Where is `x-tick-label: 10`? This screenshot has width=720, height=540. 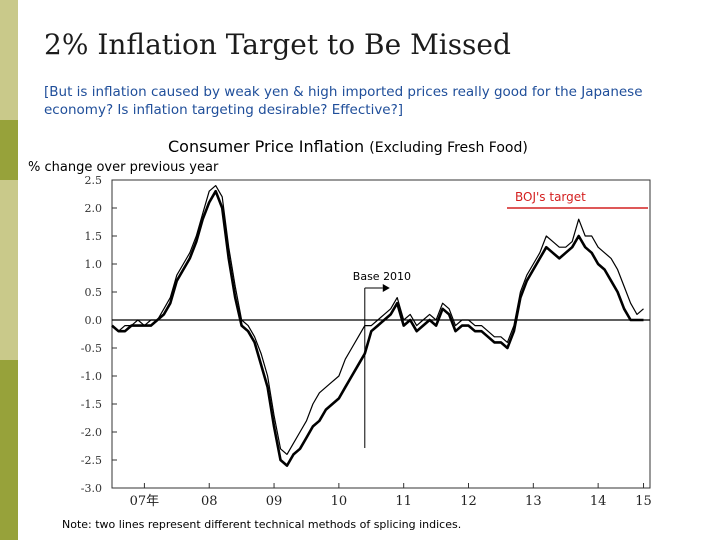 x-tick-label: 10 is located at coordinates (339, 501).